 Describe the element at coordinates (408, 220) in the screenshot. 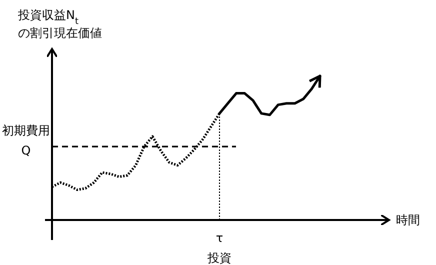

I see `text: 時間` at that location.